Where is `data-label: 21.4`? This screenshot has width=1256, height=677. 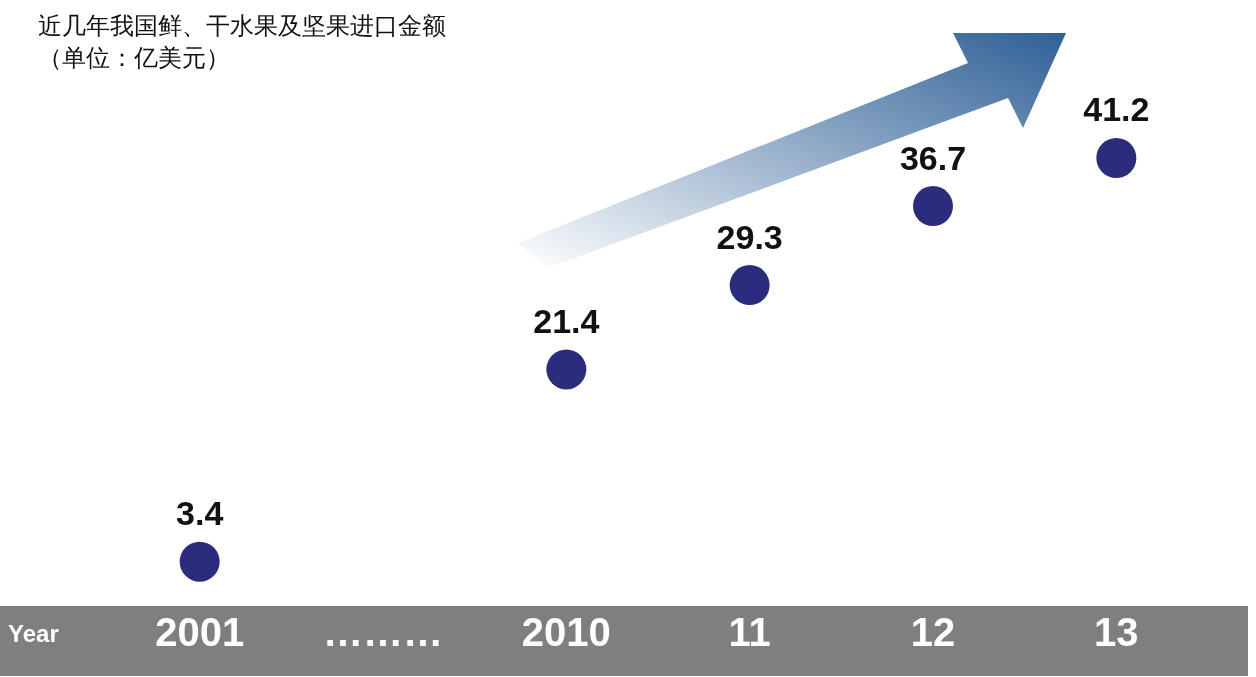
data-label: 21.4 is located at coordinates (566, 320).